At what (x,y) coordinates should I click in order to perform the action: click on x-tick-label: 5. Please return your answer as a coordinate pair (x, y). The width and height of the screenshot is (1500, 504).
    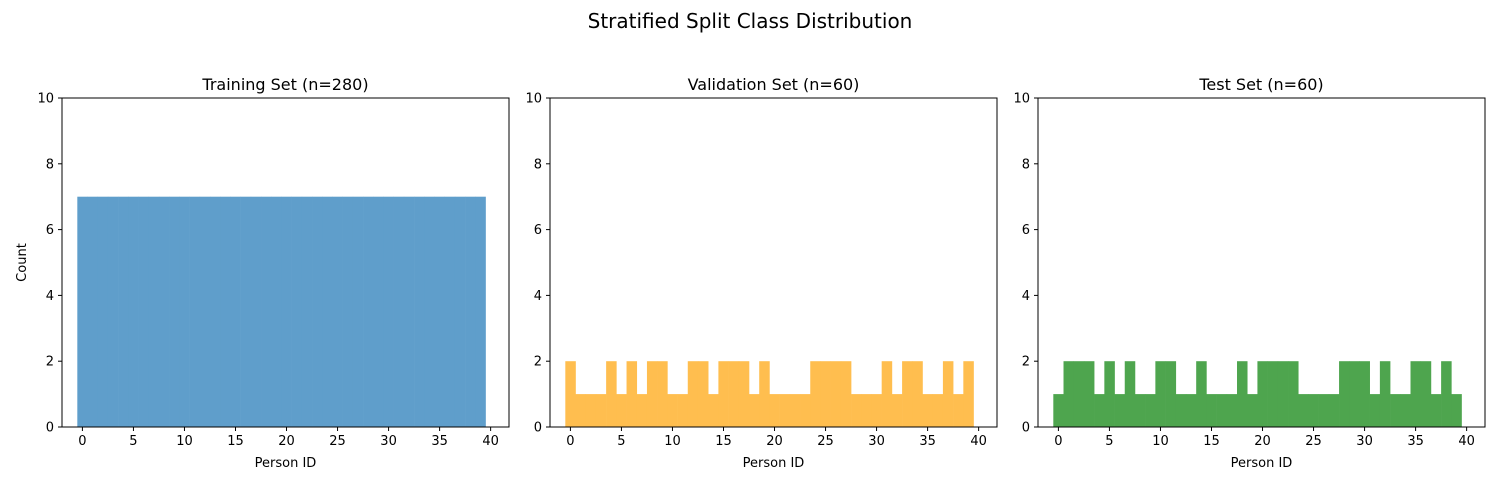
    Looking at the image, I should click on (1109, 441).